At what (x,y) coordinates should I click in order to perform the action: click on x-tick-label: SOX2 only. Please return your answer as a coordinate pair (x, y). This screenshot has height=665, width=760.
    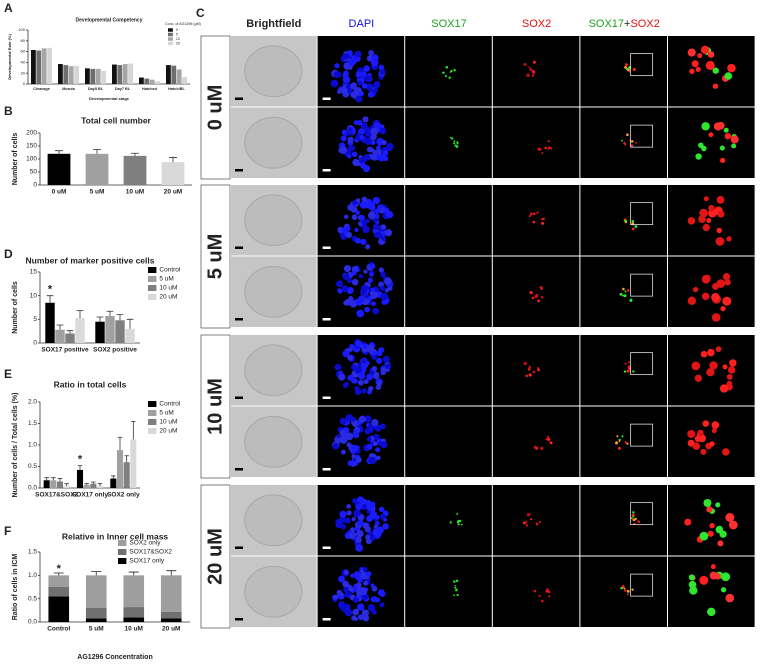
    Looking at the image, I should click on (123, 495).